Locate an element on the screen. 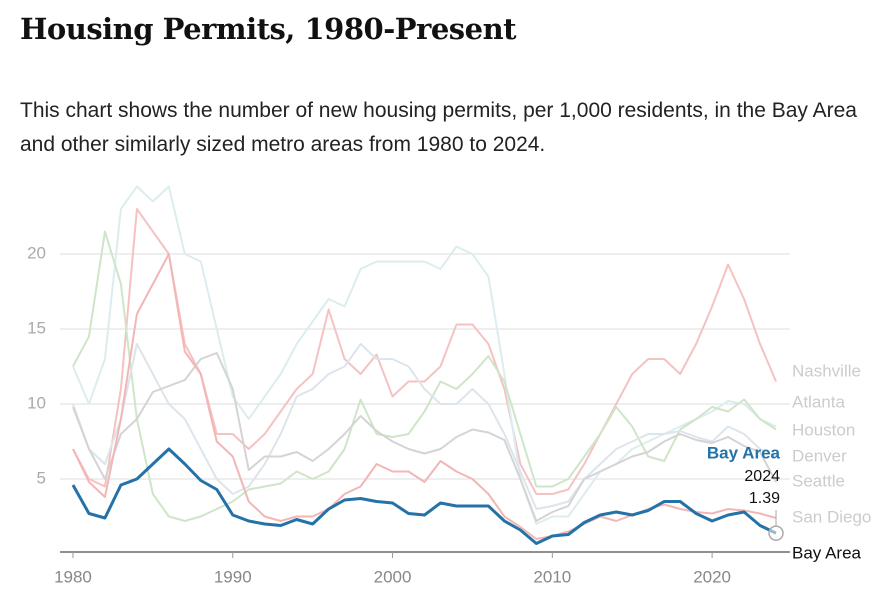 Image resolution: width=890 pixels, height=602 pixels. y-tick-label: 15 is located at coordinates (36, 327).